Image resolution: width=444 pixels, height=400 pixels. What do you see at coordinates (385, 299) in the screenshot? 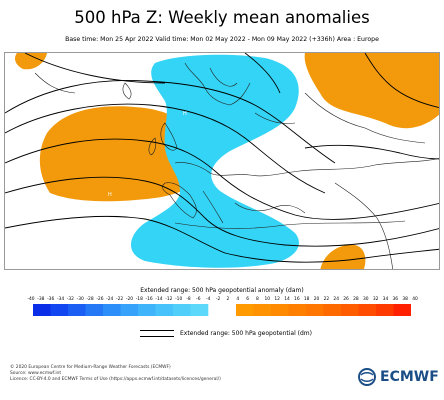
I see `colorbar-tick: 34` at bounding box center [385, 299].